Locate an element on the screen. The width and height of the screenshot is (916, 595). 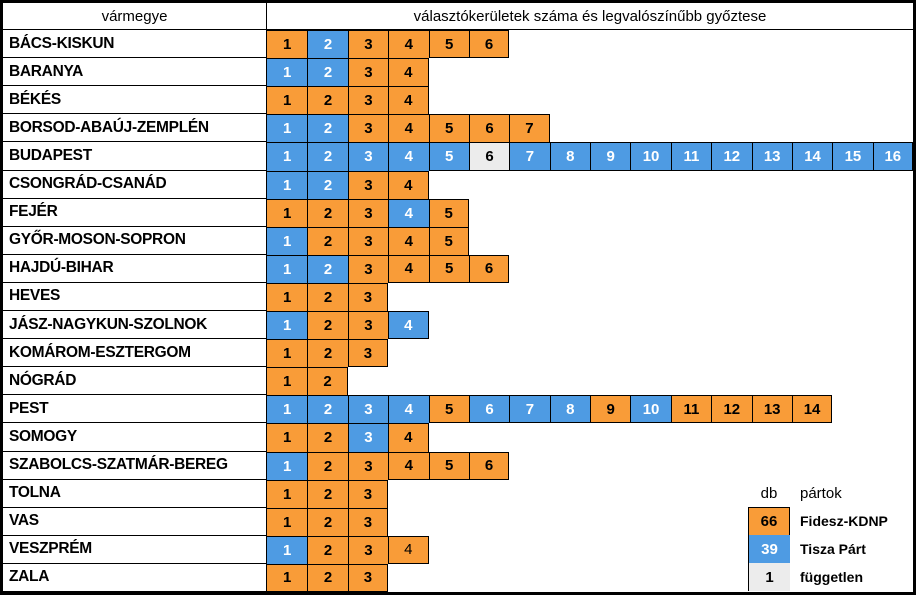
county-label: BUDAPEST is located at coordinates (135, 156).